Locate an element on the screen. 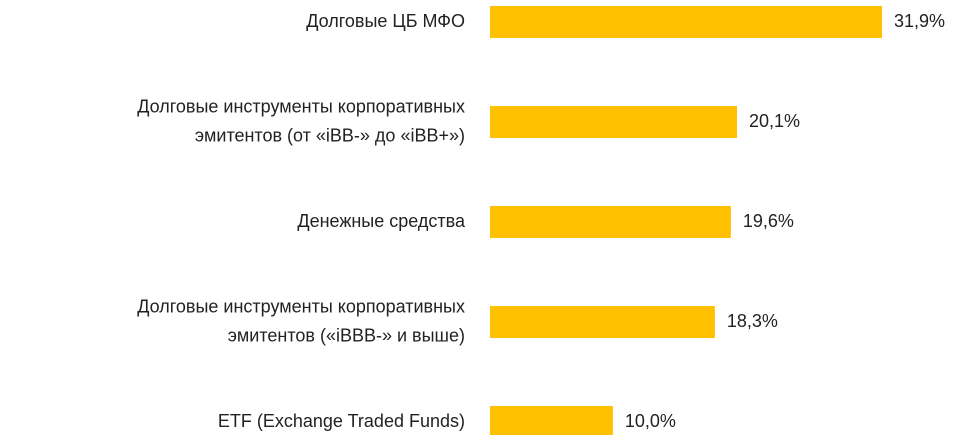 This screenshot has height=435, width=969. value-label: 10,0% is located at coordinates (650, 421).